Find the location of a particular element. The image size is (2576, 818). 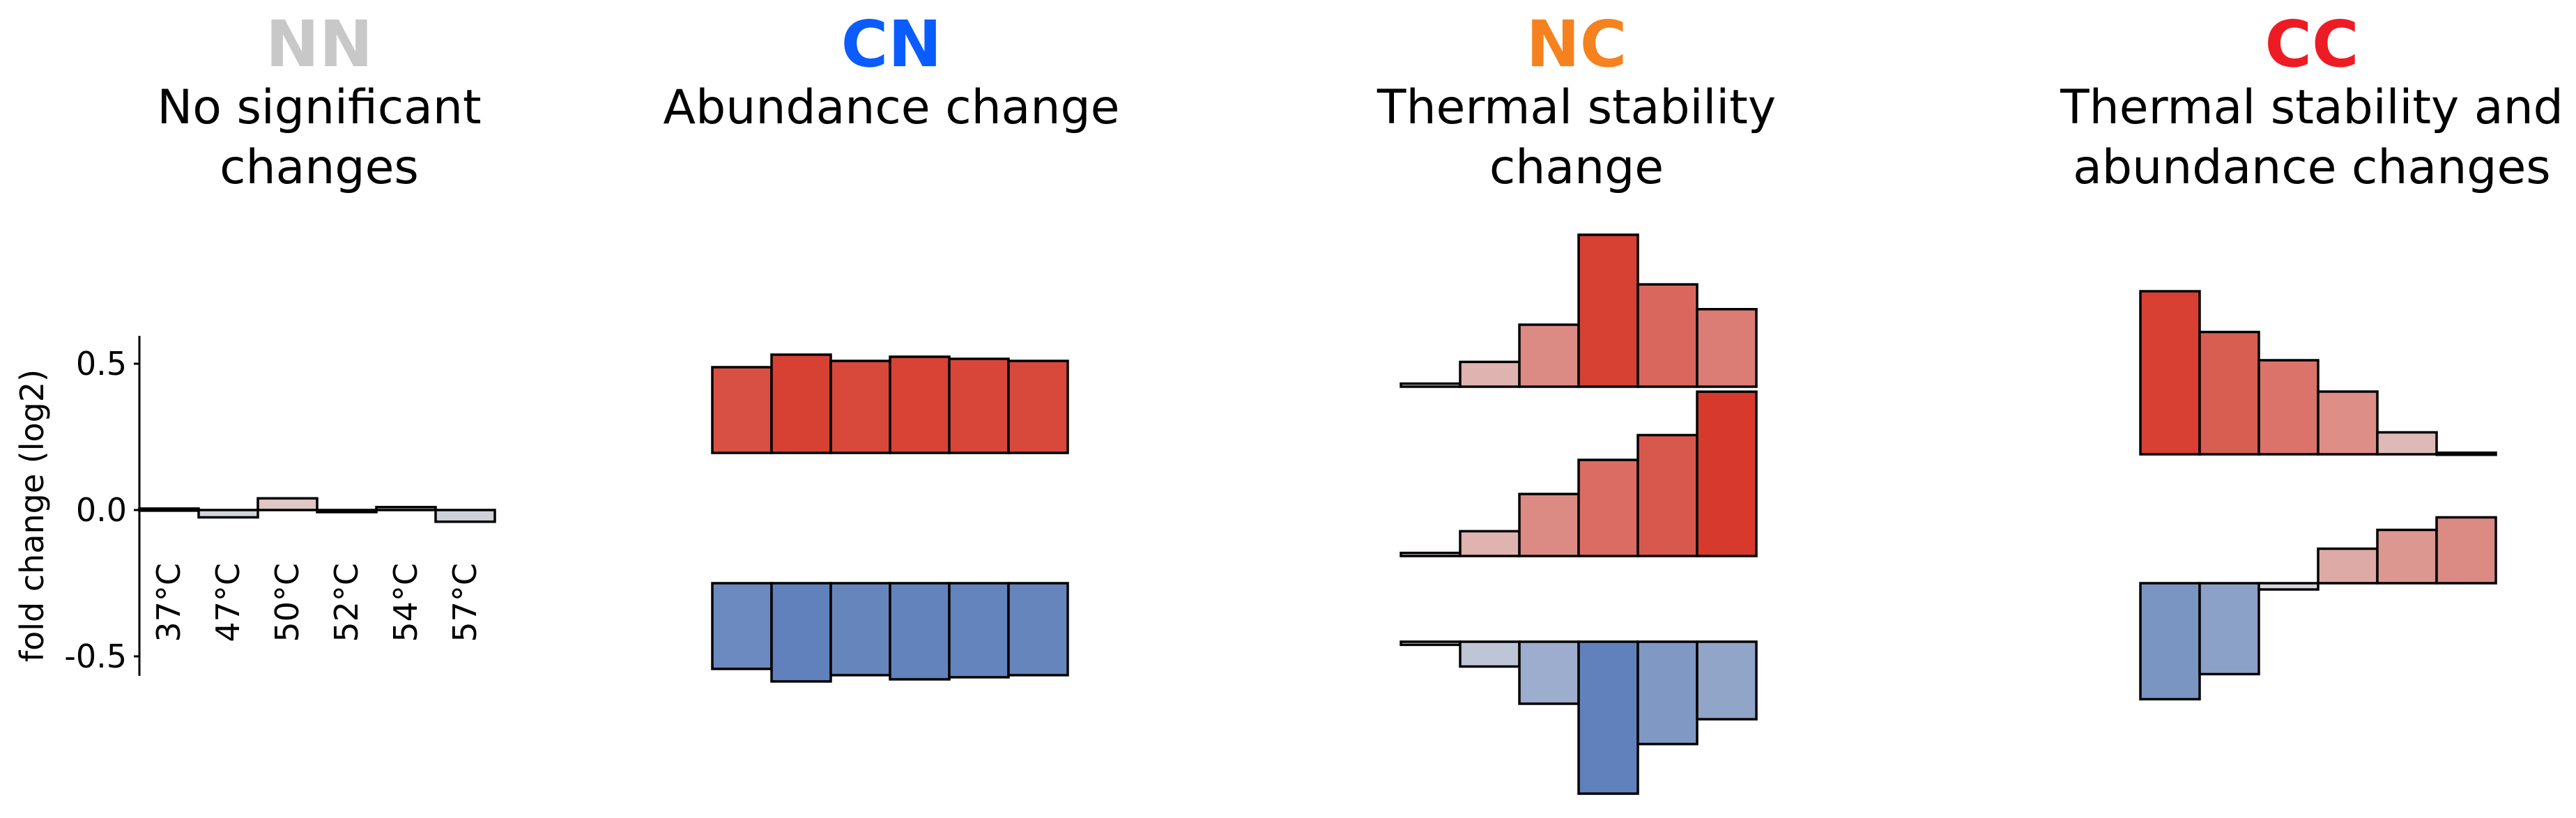

panel-nn-subtitle-line1: No significant is located at coordinates (319, 107).